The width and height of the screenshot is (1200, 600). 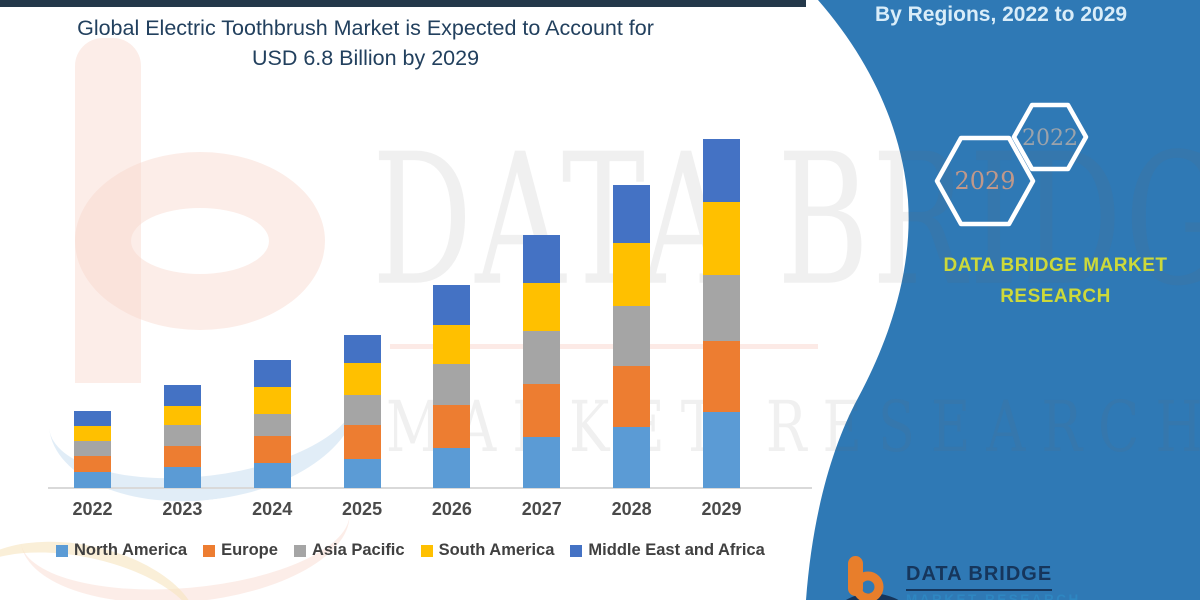 What do you see at coordinates (979, 577) in the screenshot?
I see `logo-text-line1: DATA BRIDGE` at bounding box center [979, 577].